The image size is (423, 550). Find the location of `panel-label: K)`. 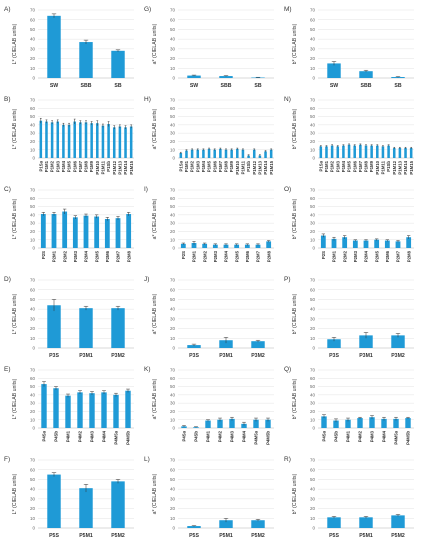

panel-label: K) is located at coordinates (147, 369).